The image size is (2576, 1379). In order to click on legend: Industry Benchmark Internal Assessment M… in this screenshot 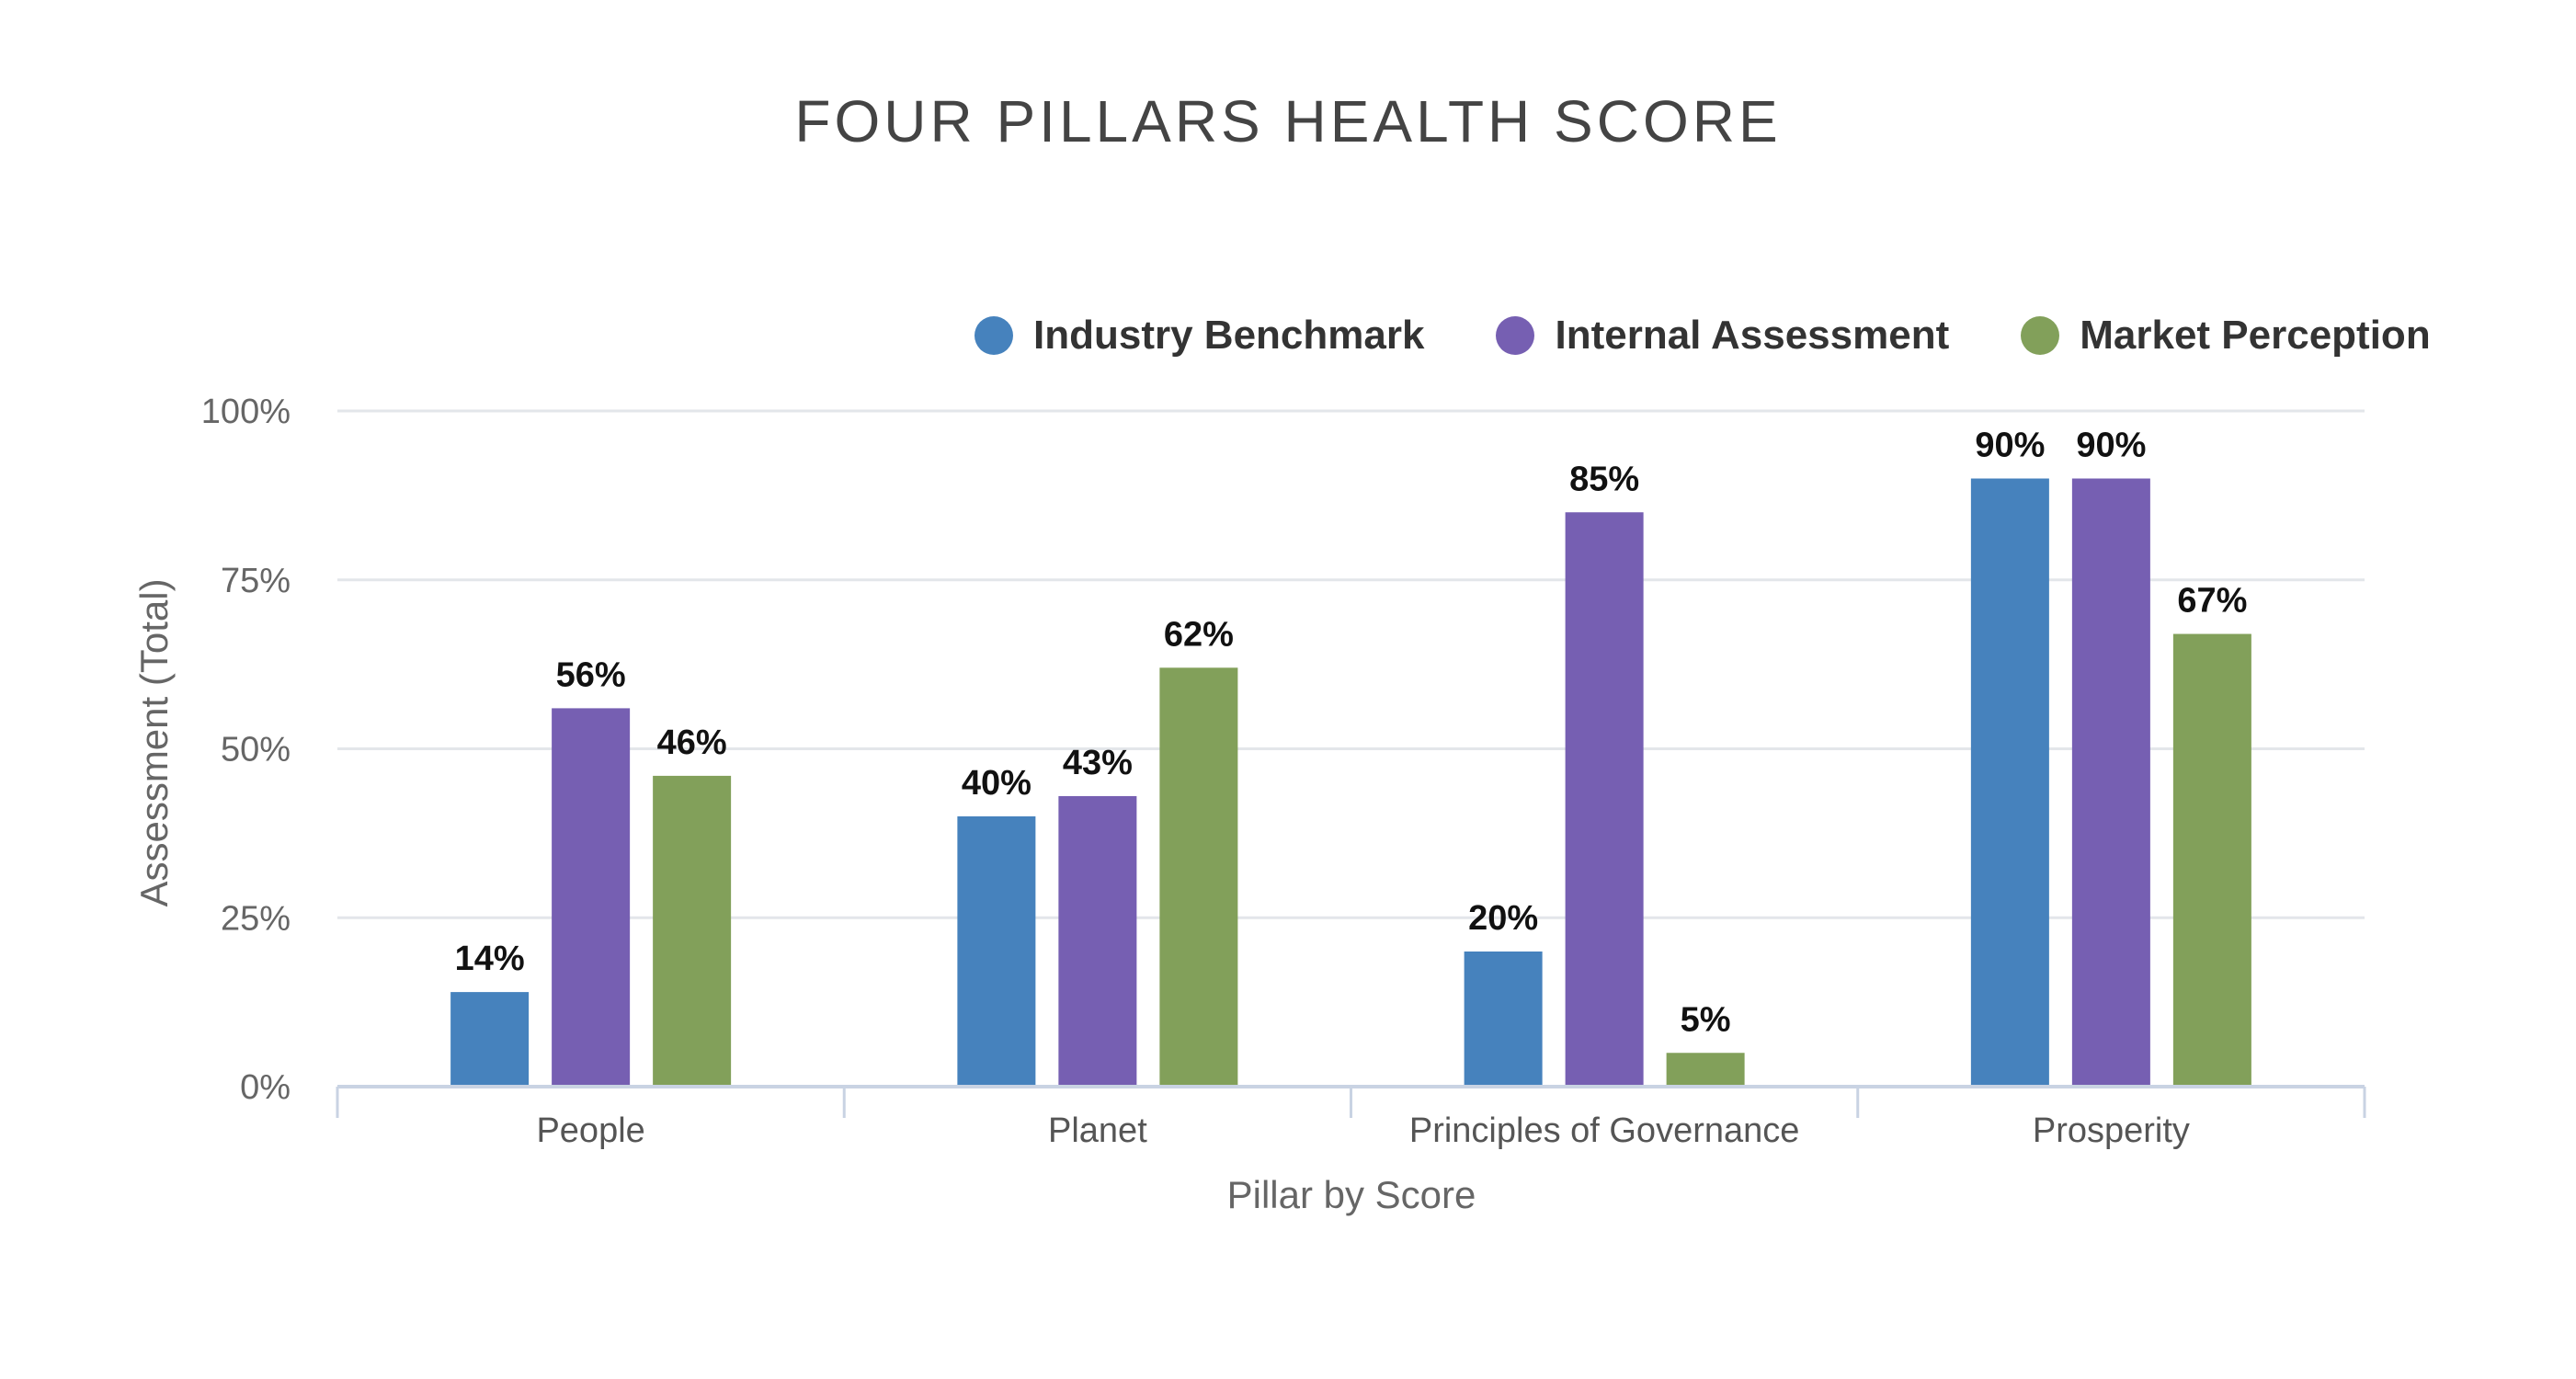, I will do `click(1703, 336)`.